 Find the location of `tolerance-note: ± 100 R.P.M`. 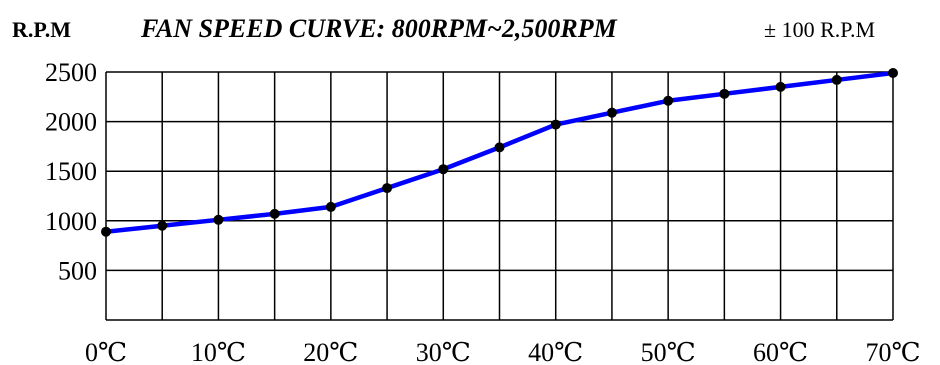

tolerance-note: ± 100 R.P.M is located at coordinates (819, 29).